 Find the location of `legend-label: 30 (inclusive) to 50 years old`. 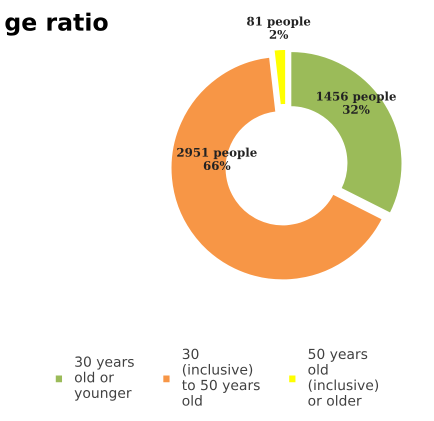

legend-label: 30 (inclusive) to 50 years old is located at coordinates (221, 377).